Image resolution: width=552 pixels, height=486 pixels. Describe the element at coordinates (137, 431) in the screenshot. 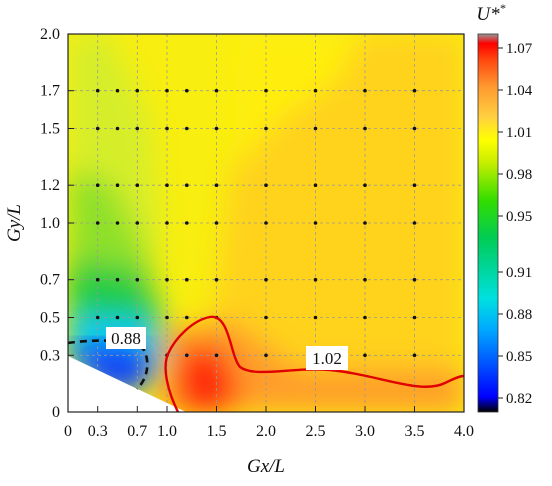

I see `x-tick-label: 0.7` at that location.